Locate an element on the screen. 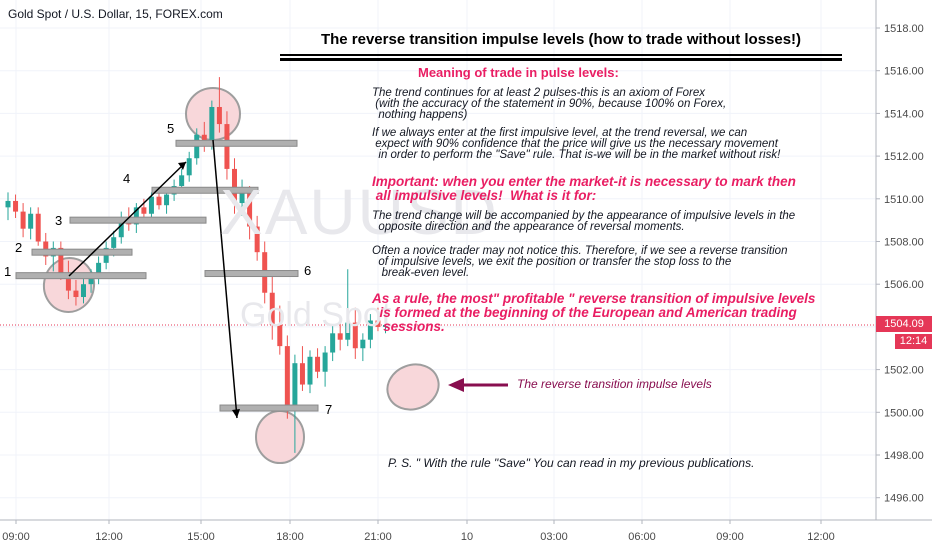 Image resolution: width=932 pixels, height=550 pixels. meaning-heading: Meaning of trade in pulse levels: is located at coordinates (518, 72).